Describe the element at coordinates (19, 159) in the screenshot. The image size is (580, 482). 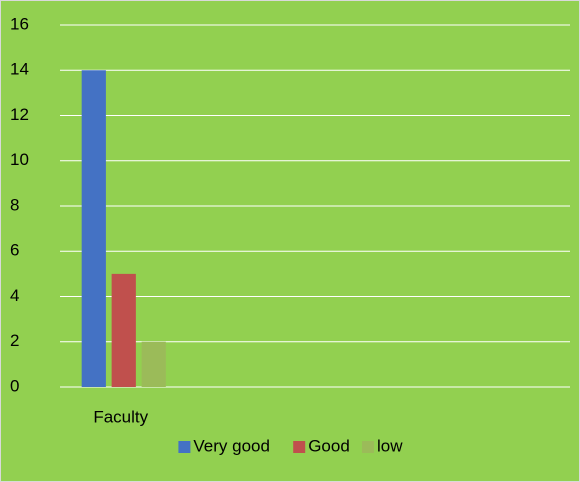
I see `y-tick-label: 10` at that location.